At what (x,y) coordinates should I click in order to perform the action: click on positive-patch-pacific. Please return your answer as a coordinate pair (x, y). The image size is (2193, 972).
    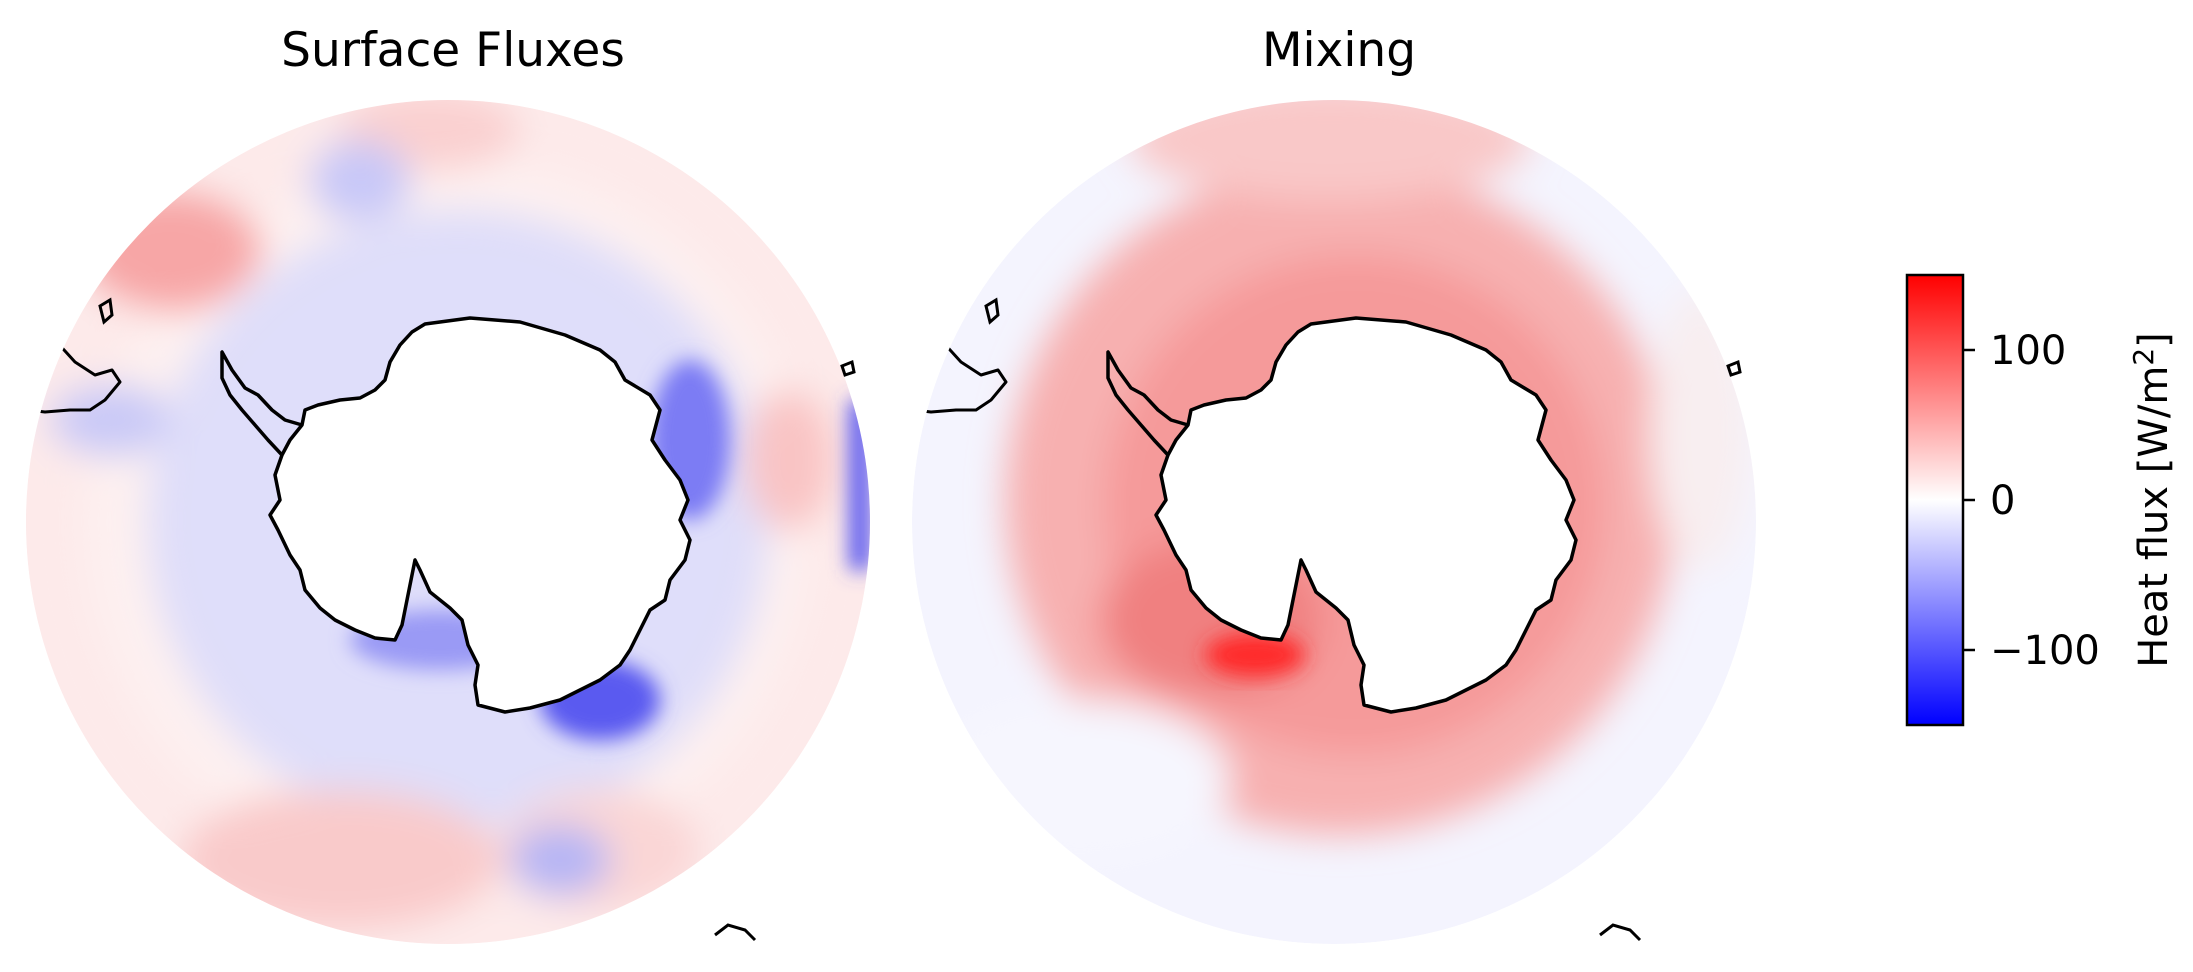
    Looking at the image, I should click on (340, 860).